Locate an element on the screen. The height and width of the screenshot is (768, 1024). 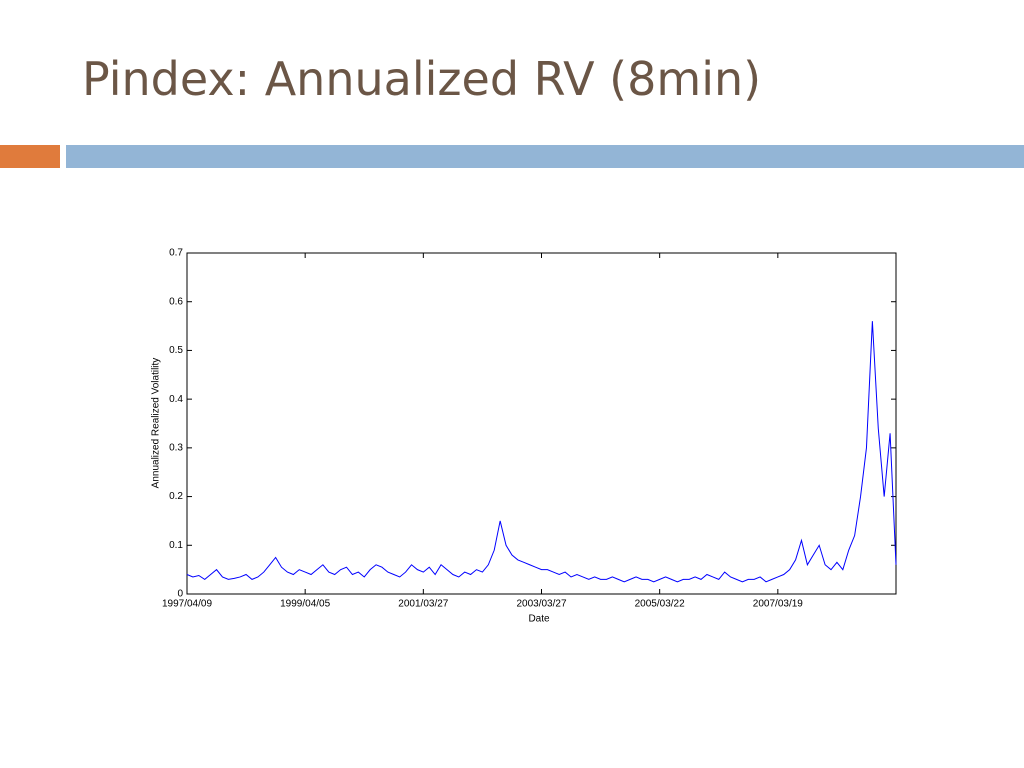
x-tick-label: 1999/04/05 is located at coordinates (305, 604).